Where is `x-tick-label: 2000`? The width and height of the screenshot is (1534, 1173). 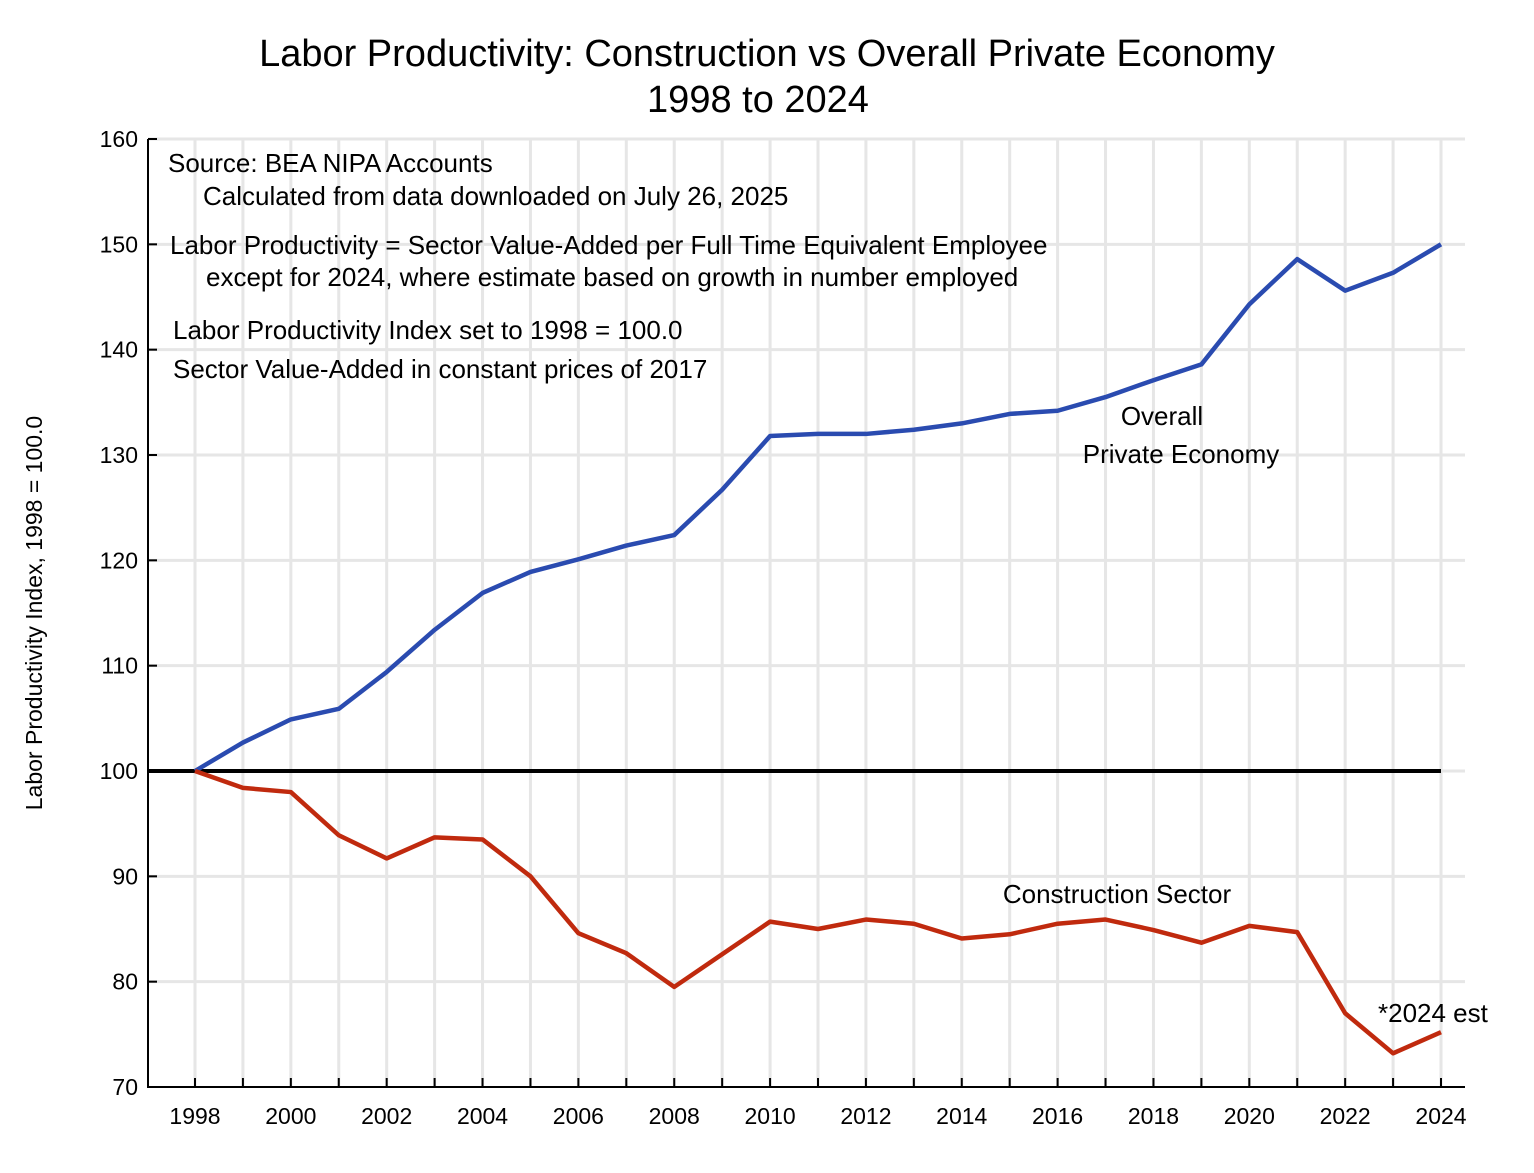
x-tick-label: 2000 is located at coordinates (290, 1116).